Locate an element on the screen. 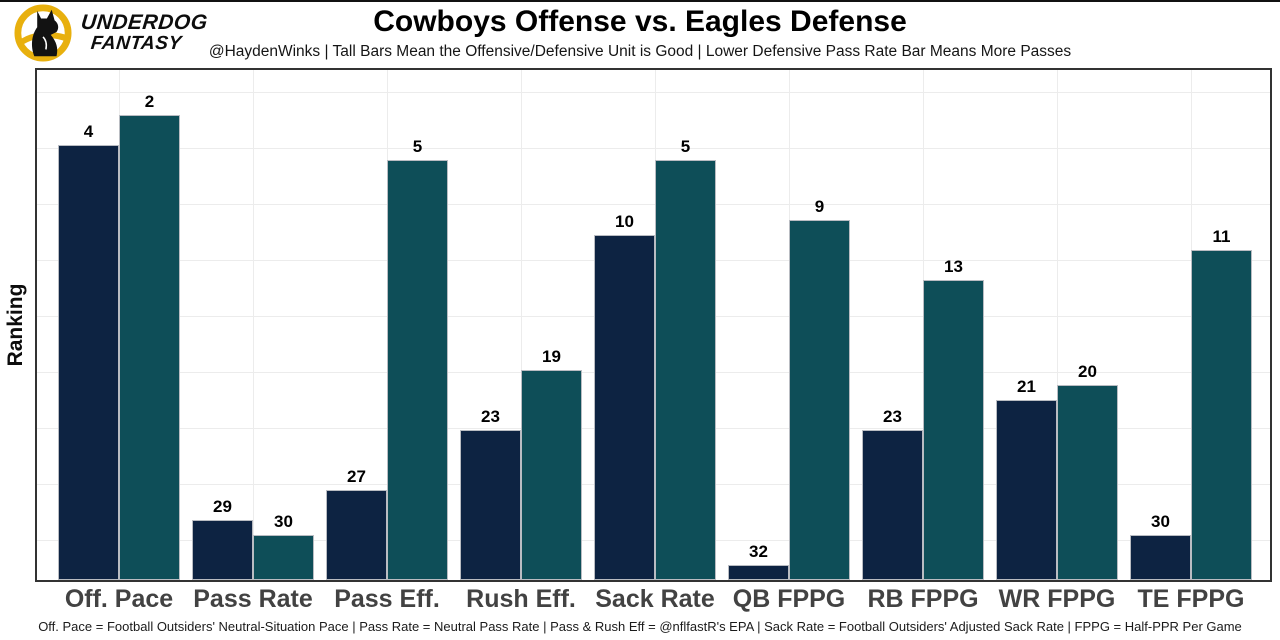 This screenshot has width=1280, height=640. bar-group-te-fppg: 30 11 is located at coordinates (1191, 325).